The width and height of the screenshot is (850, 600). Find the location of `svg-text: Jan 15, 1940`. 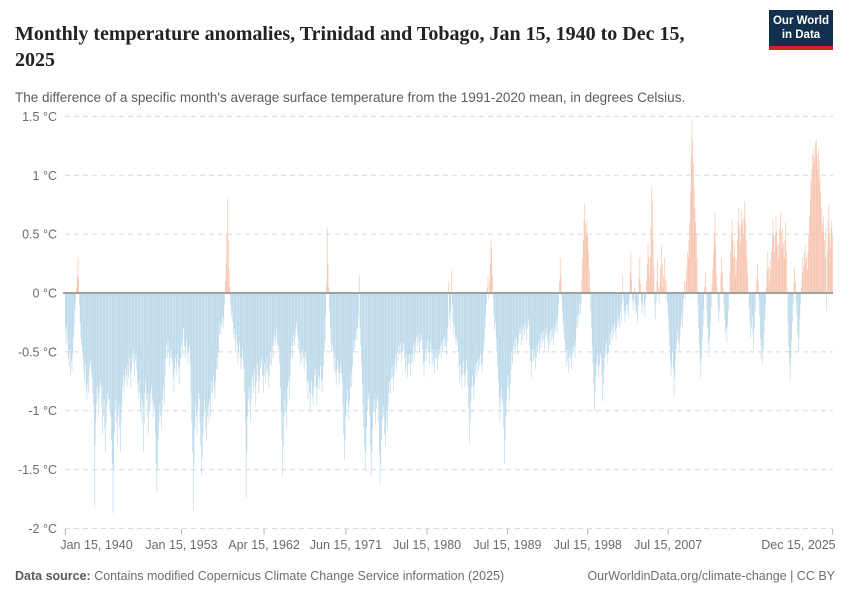

svg-text: Jan 15, 1940 is located at coordinates (96, 545).